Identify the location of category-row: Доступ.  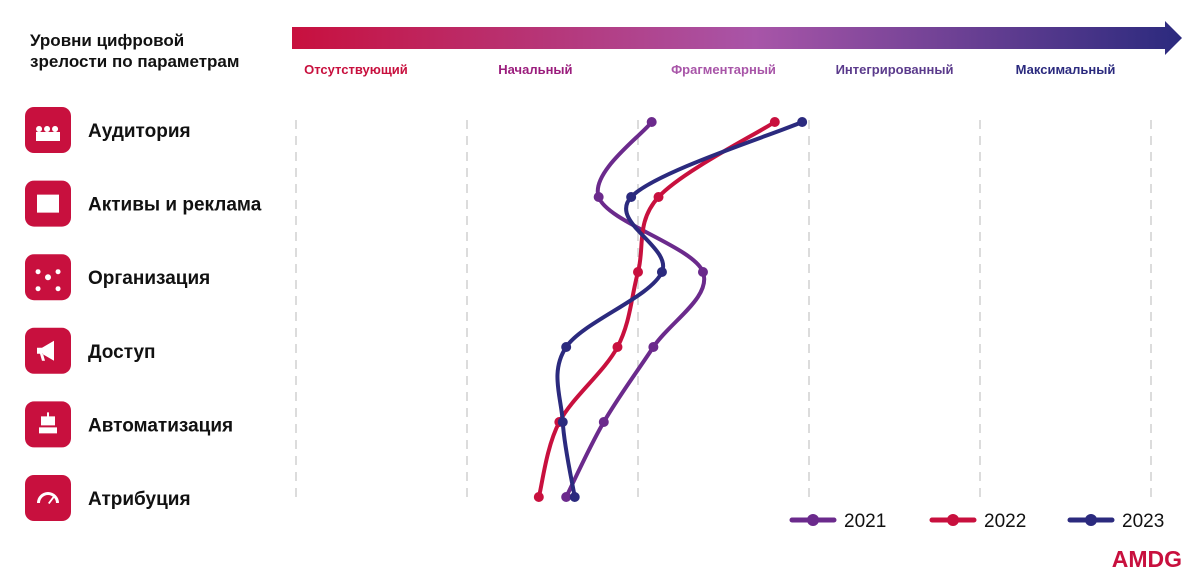
(90, 350).